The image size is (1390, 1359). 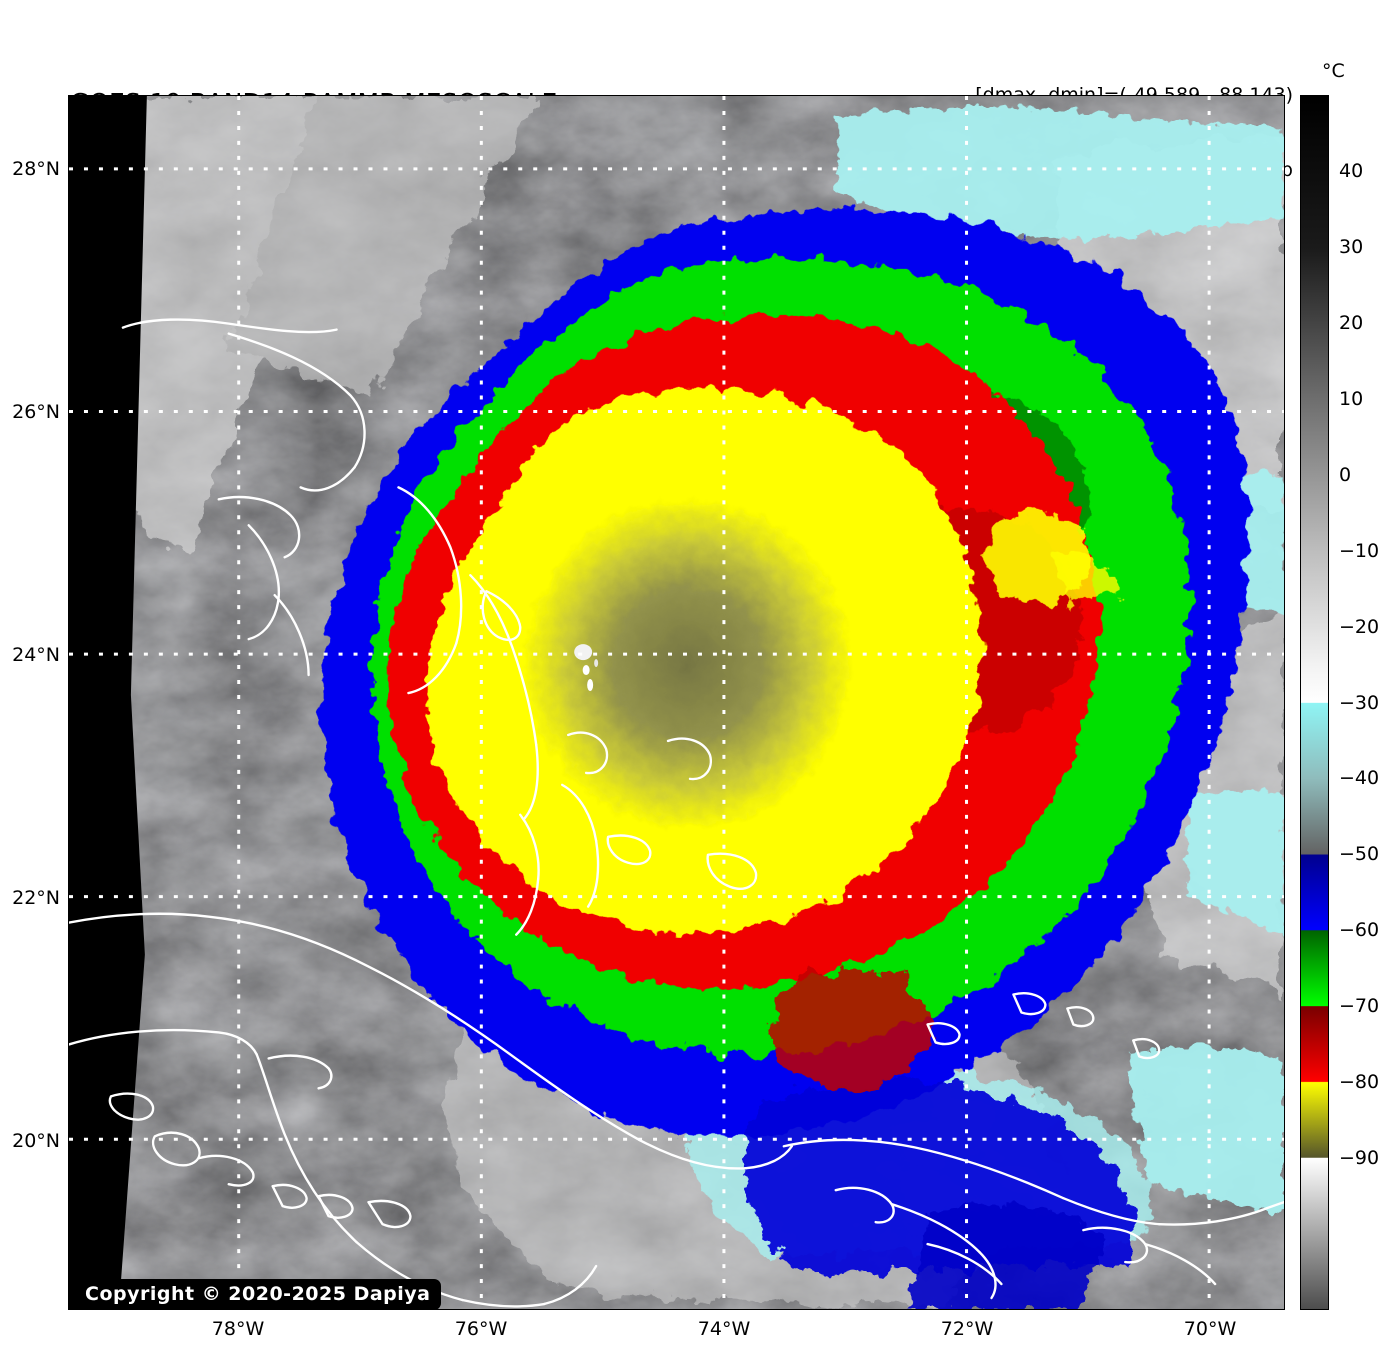 I want to click on lon-tick-72w: 72°W, so click(x=967, y=1329).